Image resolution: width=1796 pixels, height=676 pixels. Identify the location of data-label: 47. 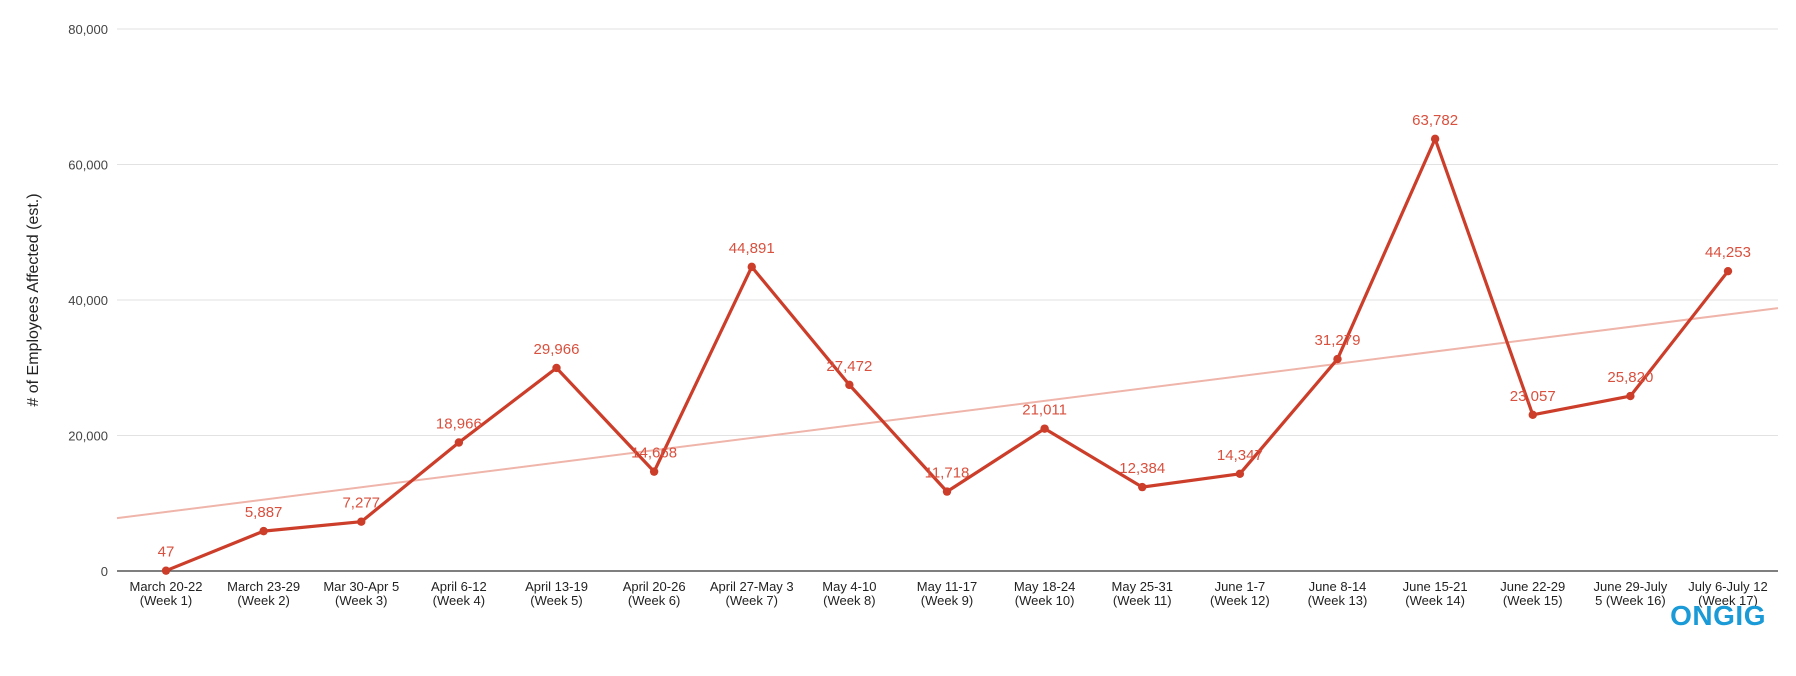
(166, 552).